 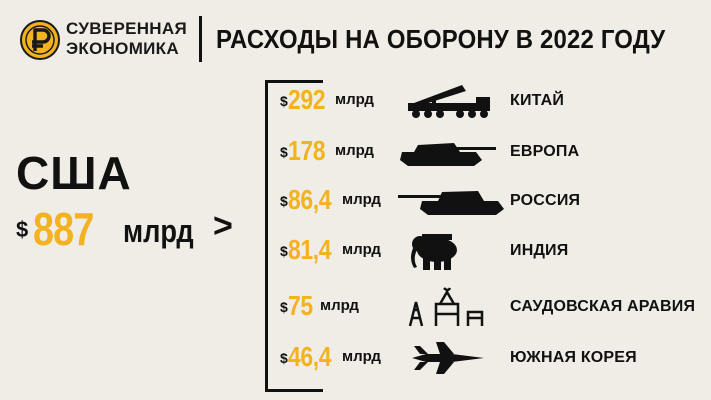 I want to click on country-row: $ 46,4 млрд ЮЖНАЯ КОРЕЯ, so click(x=490, y=358).